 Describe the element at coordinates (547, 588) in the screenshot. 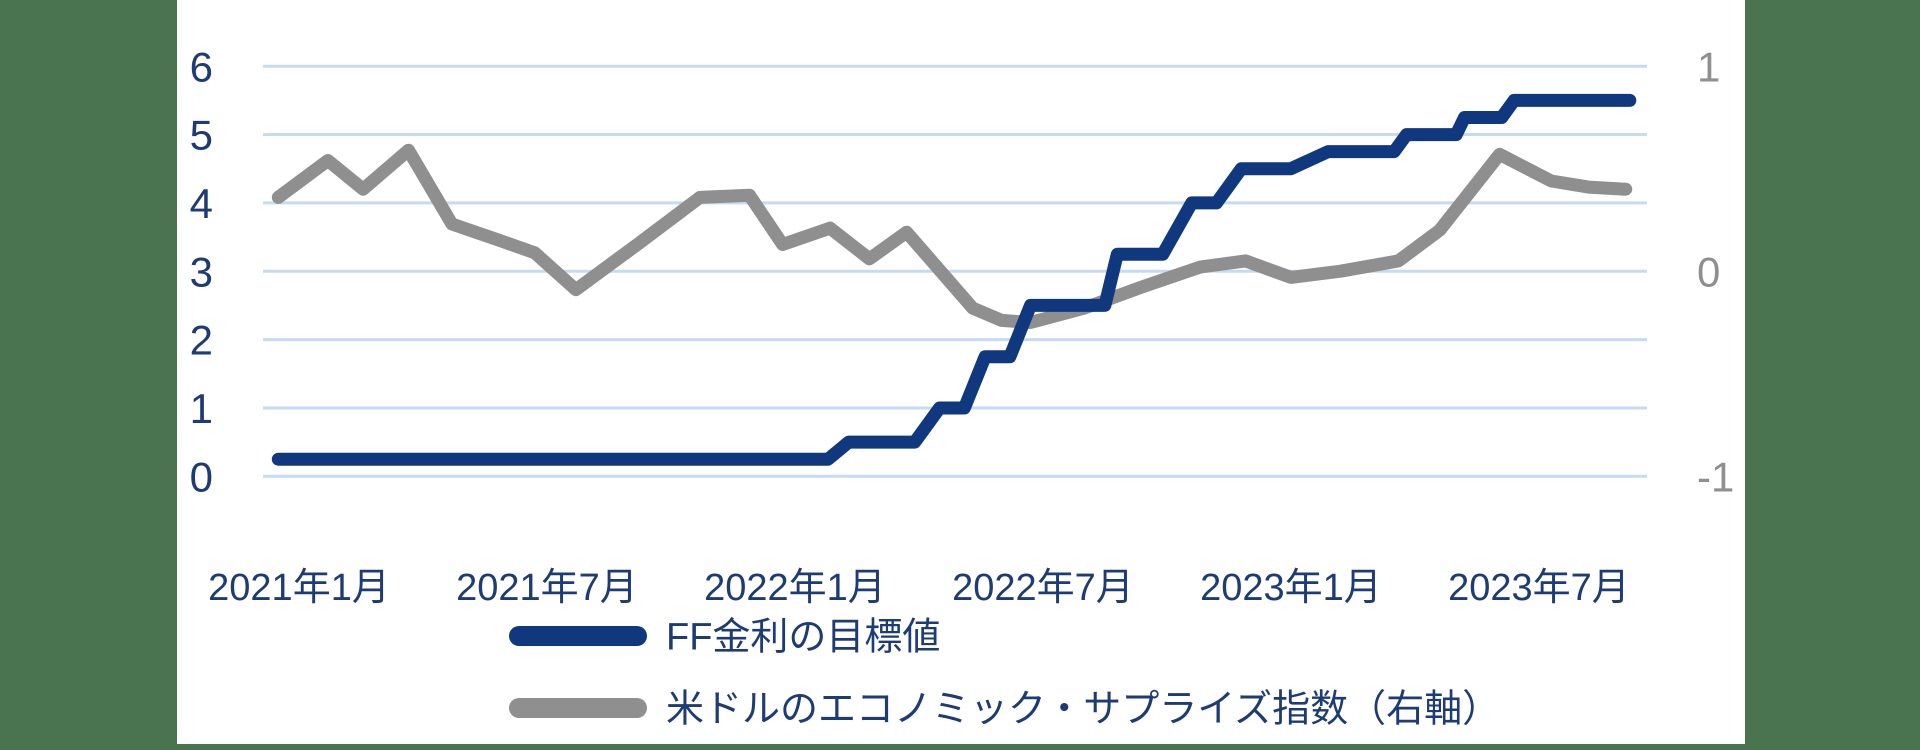

I see `x-axis-tick-label: 2021年7月` at that location.